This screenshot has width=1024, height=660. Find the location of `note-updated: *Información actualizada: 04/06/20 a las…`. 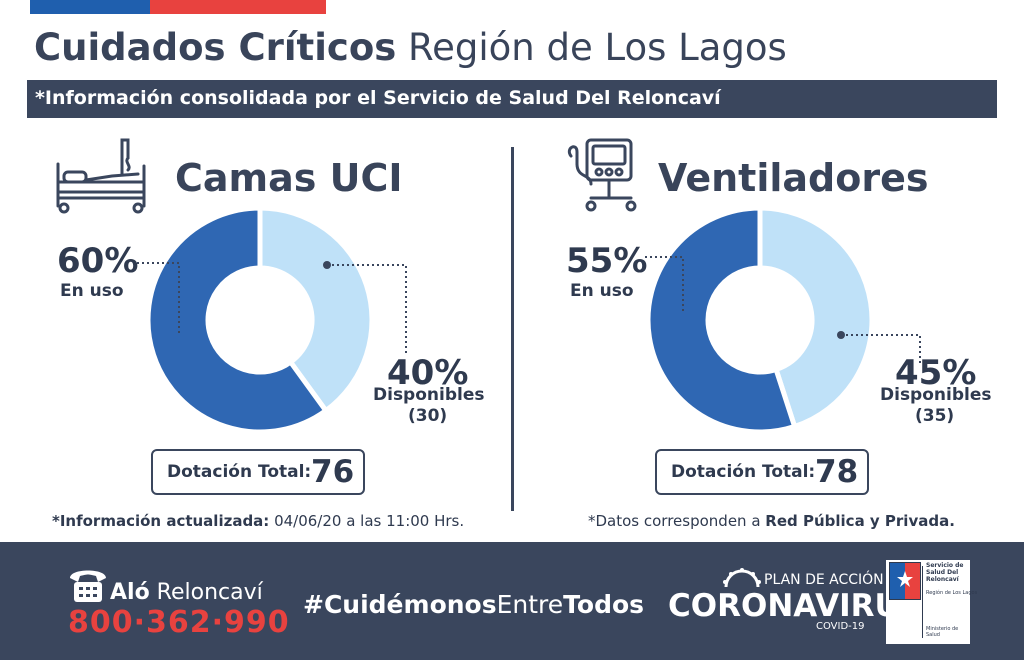

note-updated: *Información actualizada: 04/06/20 a las… is located at coordinates (258, 521).